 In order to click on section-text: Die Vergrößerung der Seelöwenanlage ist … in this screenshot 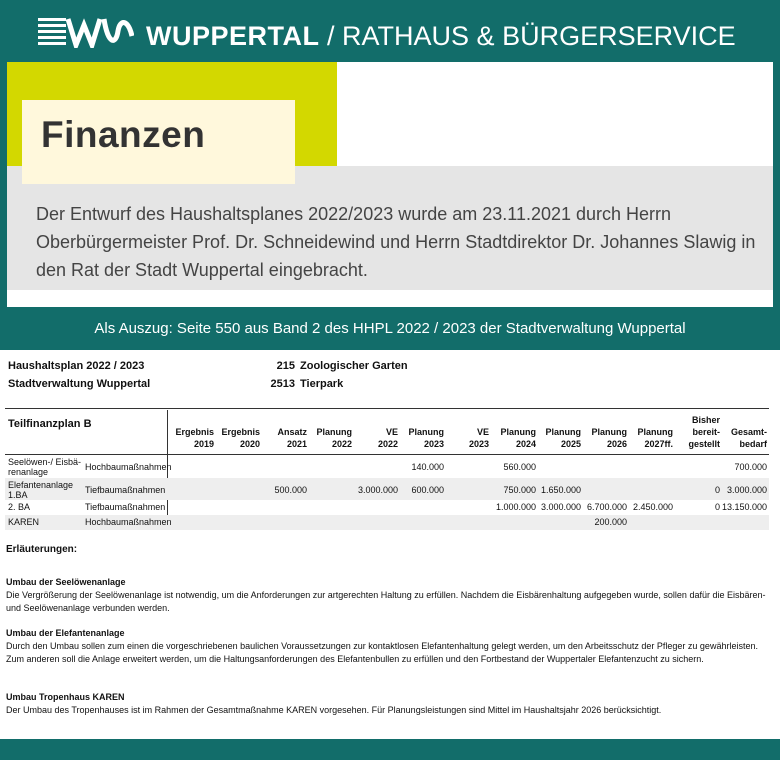, I will do `click(386, 601)`.